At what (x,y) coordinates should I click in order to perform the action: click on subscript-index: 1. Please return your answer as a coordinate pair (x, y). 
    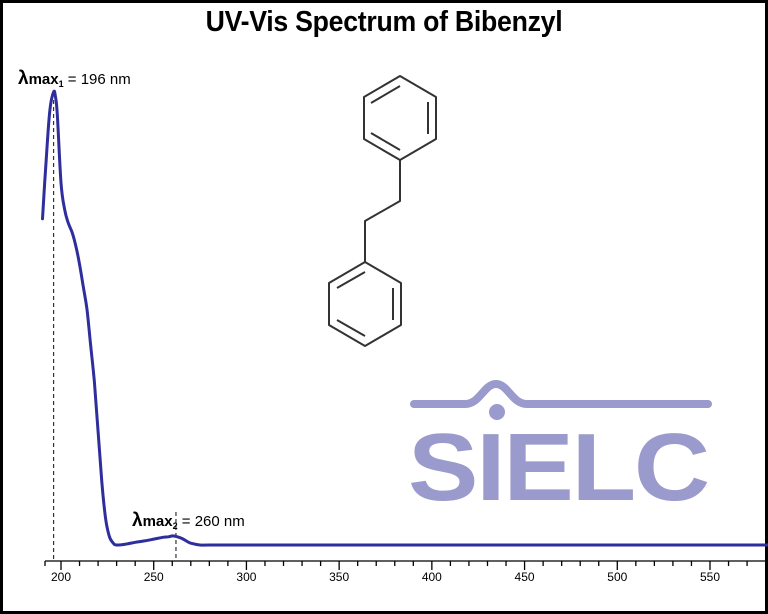
    Looking at the image, I should click on (61, 84).